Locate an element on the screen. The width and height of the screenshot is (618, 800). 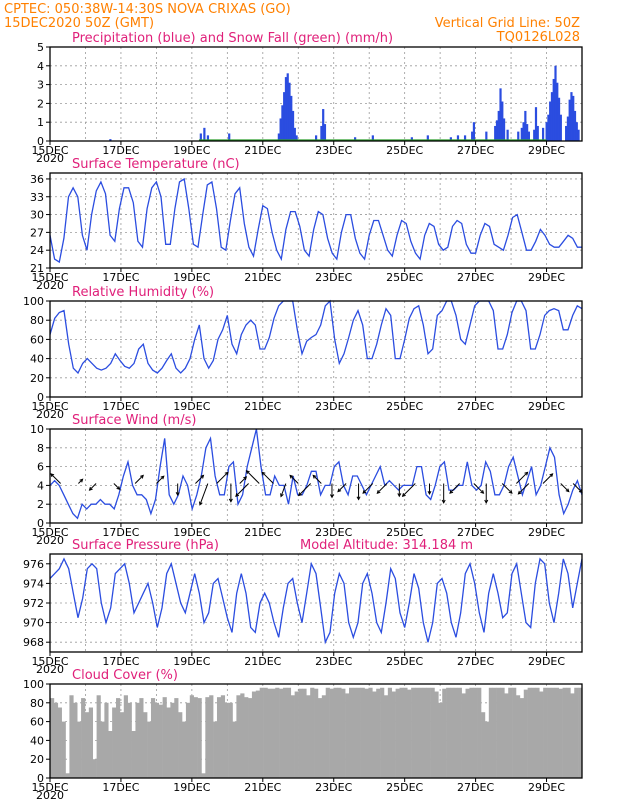
precip-frame is located at coordinates (316, 94).